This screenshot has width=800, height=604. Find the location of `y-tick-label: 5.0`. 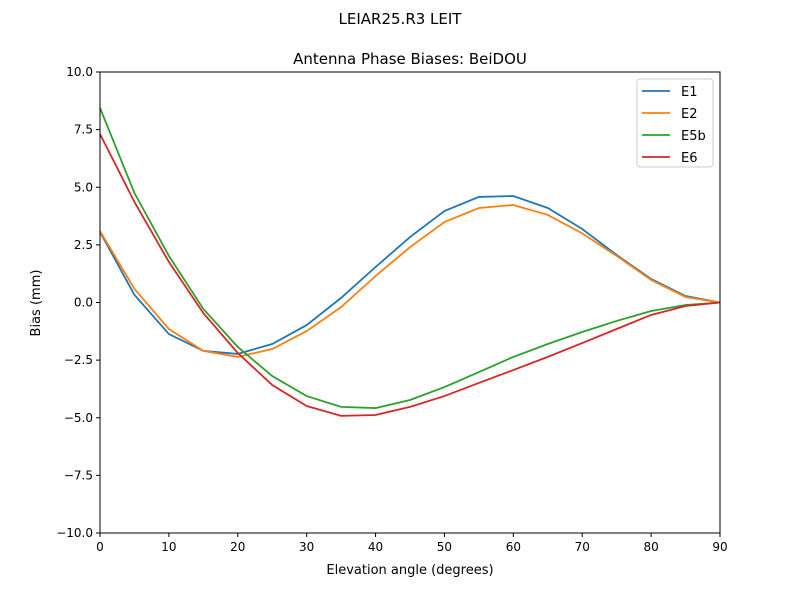

y-tick-label: 5.0 is located at coordinates (83, 187).